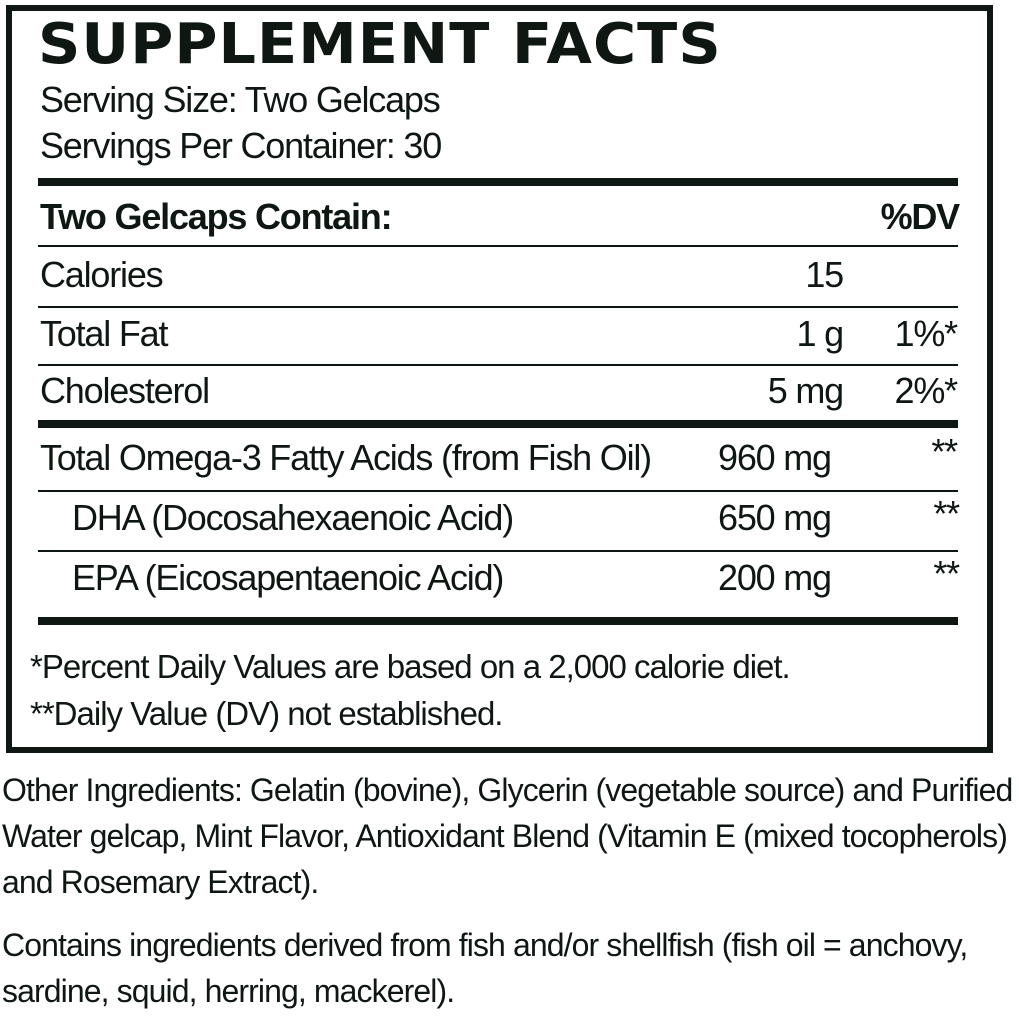 This screenshot has width=1019, height=1024. I want to click on row-name: DHA (Docosahexaenoic Acid), so click(293, 517).